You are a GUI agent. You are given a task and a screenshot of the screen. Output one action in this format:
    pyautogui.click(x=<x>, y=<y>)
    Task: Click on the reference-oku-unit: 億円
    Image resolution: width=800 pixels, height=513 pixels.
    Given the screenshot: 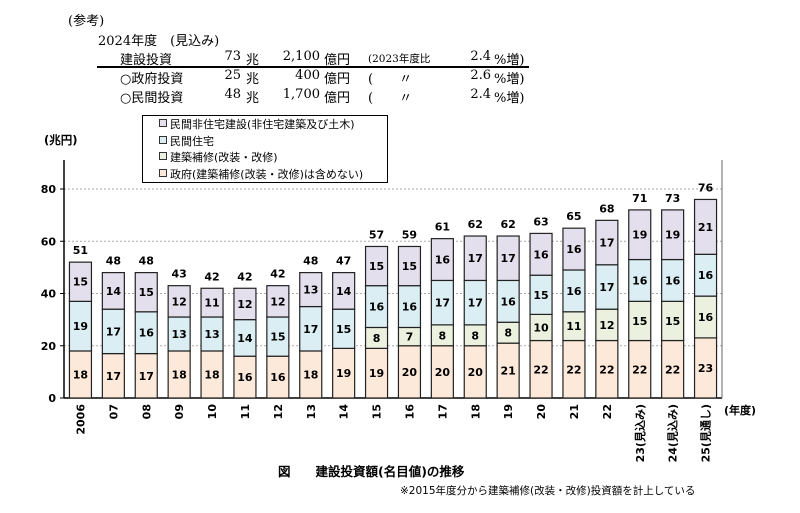 What is the action you would take?
    pyautogui.click(x=337, y=60)
    